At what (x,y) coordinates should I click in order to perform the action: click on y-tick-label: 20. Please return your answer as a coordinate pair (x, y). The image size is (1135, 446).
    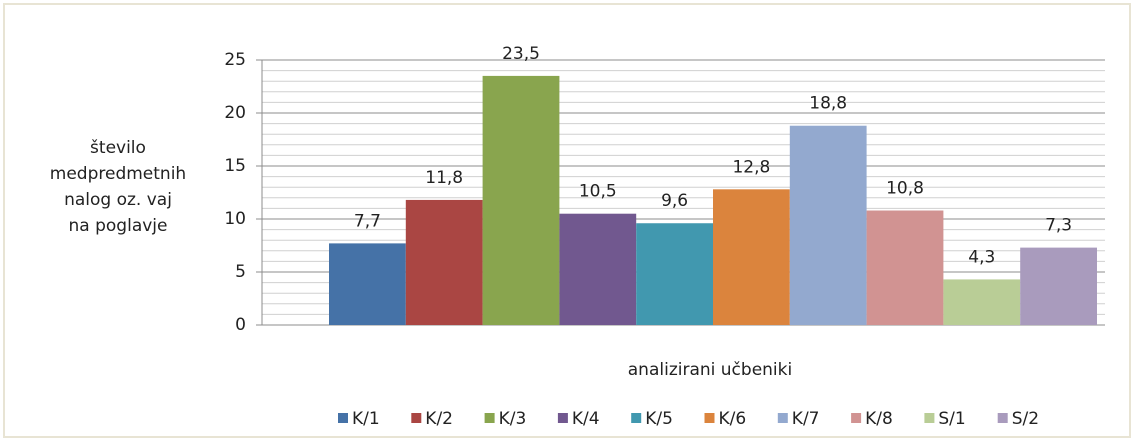
    Looking at the image, I should click on (235, 113).